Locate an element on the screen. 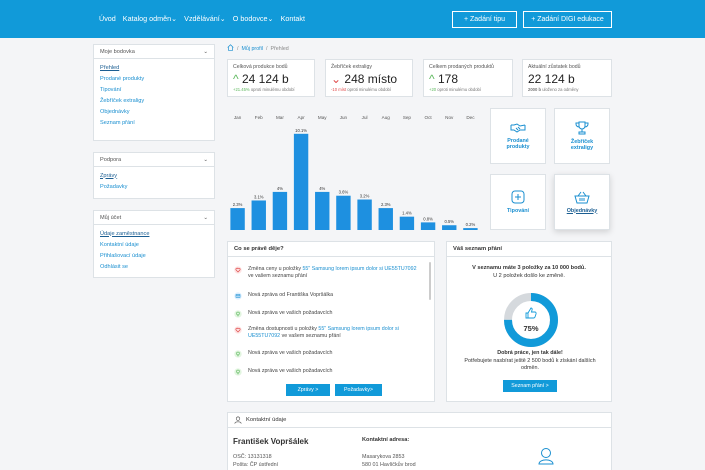  nav-contact: Kontakt is located at coordinates (292, 18).